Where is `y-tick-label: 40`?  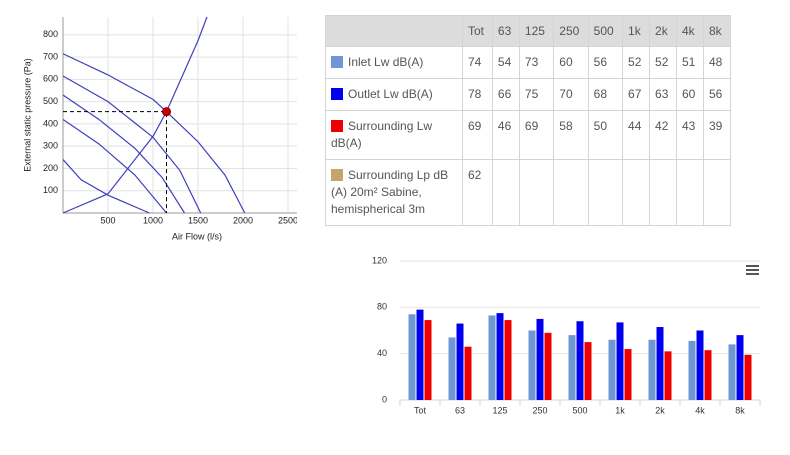 y-tick-label: 40 is located at coordinates (382, 353).